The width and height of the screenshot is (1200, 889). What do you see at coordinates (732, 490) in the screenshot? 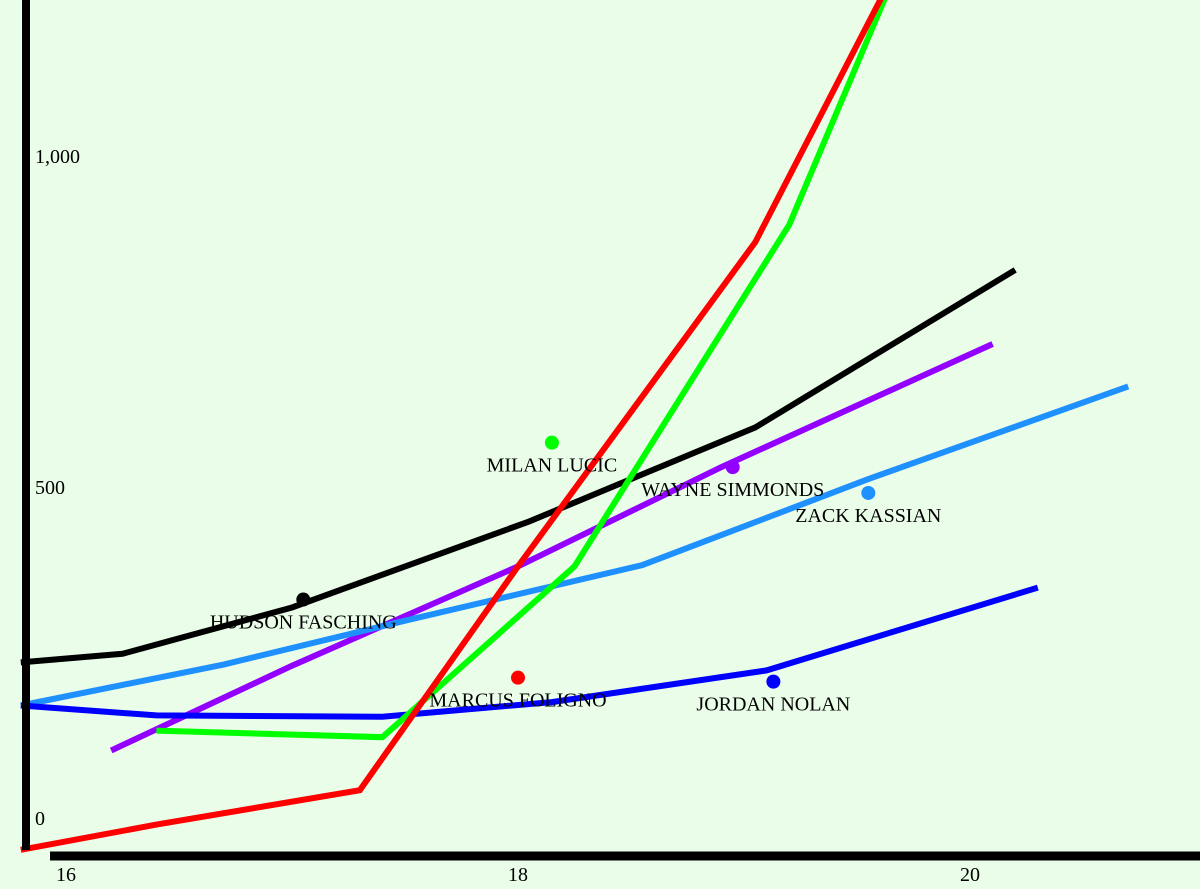
I see `data-point-label: WAYNE SIMMONDS` at bounding box center [732, 490].